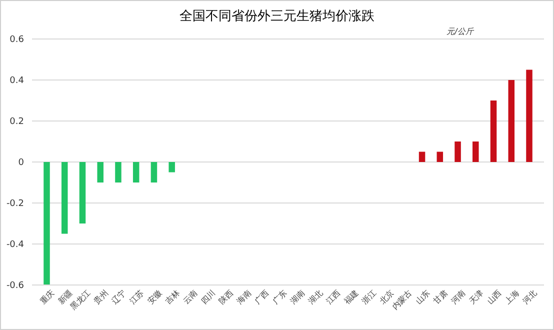 This screenshot has height=330, width=554. What do you see at coordinates (208, 297) in the screenshot?
I see `x-tick-label: 四川` at bounding box center [208, 297].